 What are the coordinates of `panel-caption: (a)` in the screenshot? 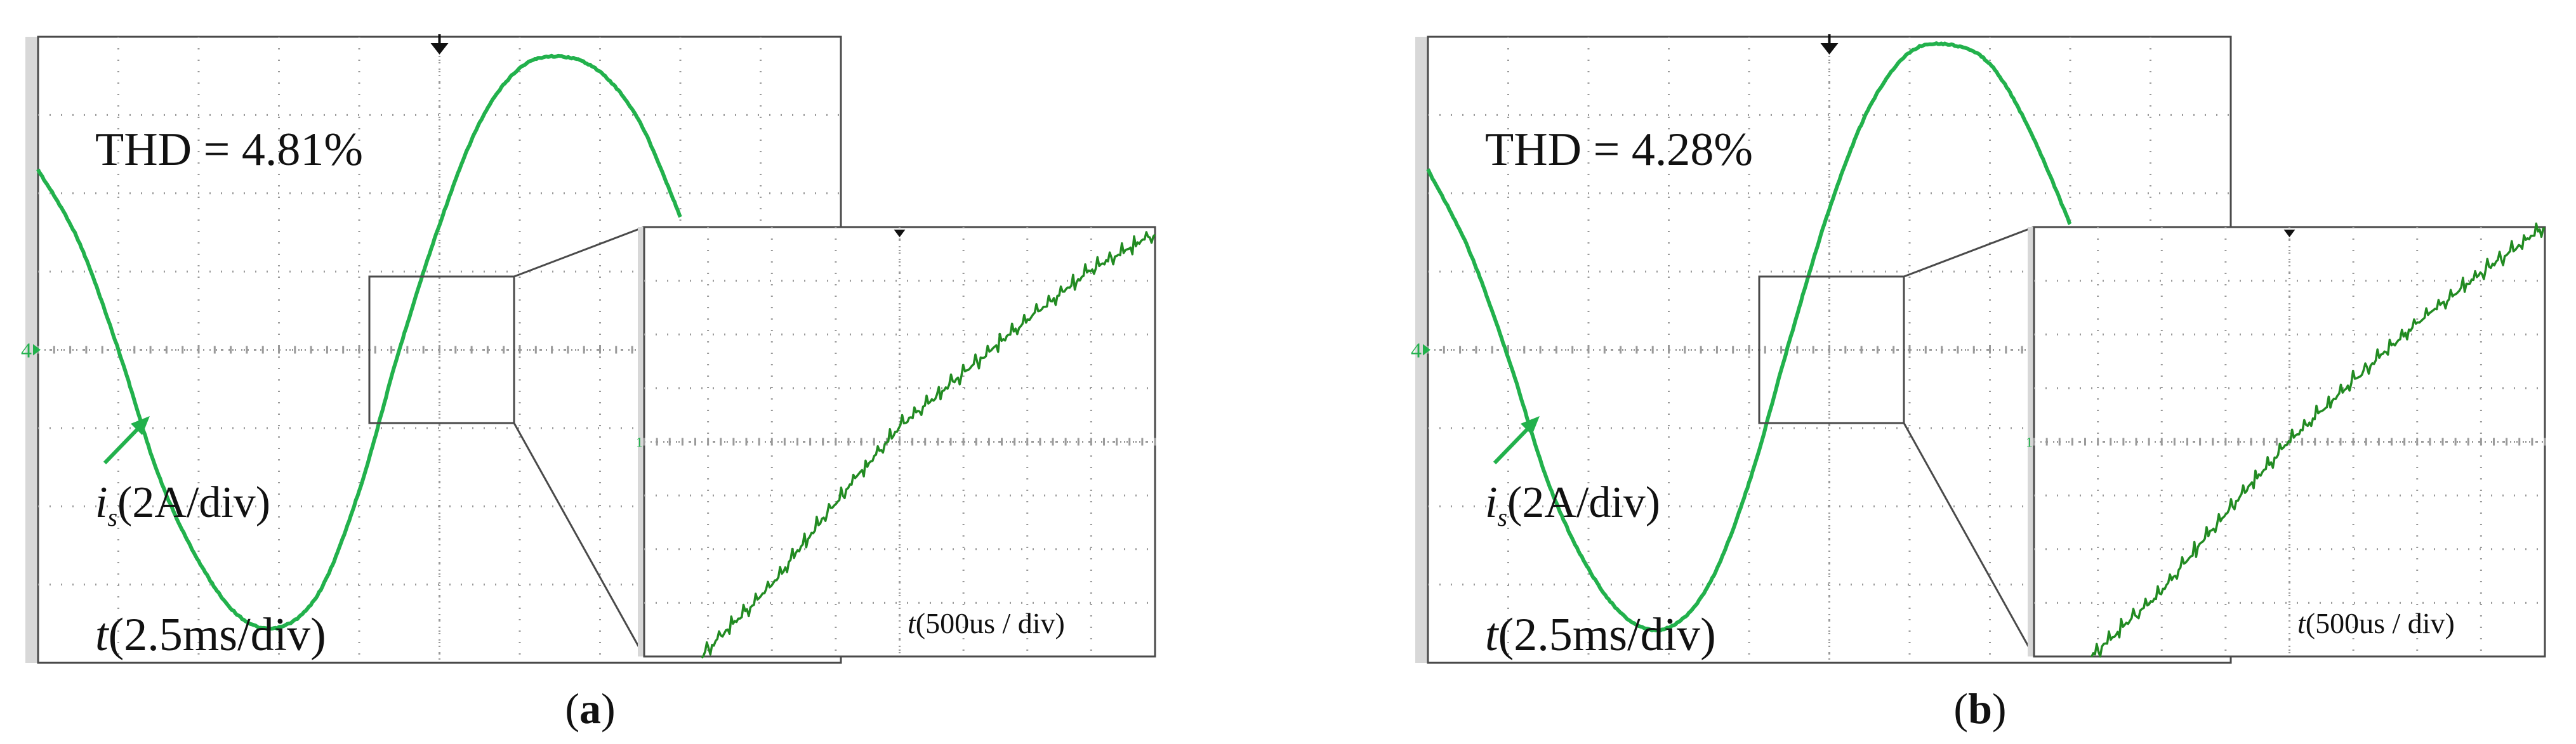 It's located at (590, 709).